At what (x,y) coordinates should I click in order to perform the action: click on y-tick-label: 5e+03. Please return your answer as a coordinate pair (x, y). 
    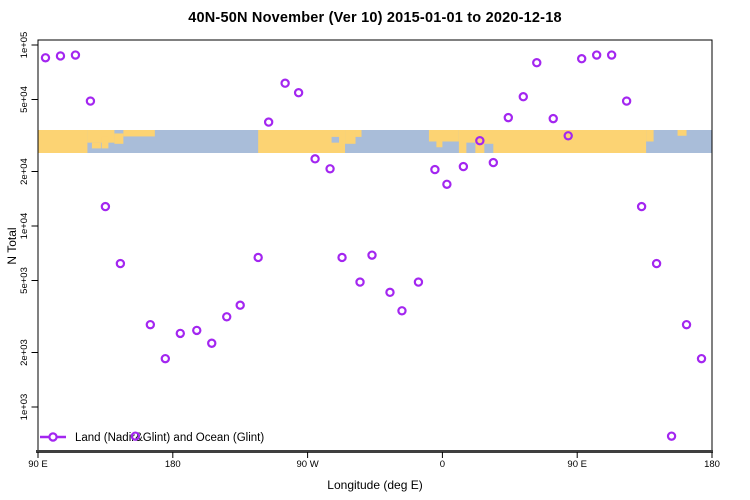
    Looking at the image, I should click on (24, 280).